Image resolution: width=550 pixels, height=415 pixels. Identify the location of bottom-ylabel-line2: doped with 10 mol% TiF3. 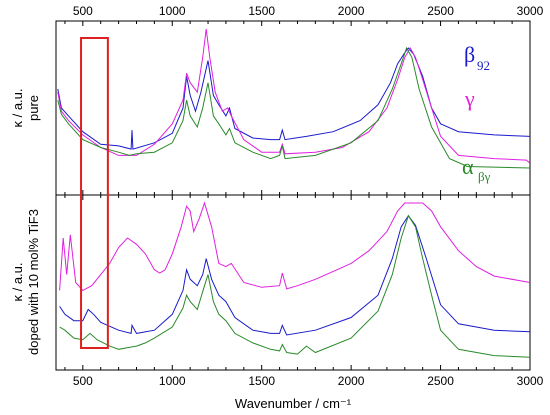
(33, 282).